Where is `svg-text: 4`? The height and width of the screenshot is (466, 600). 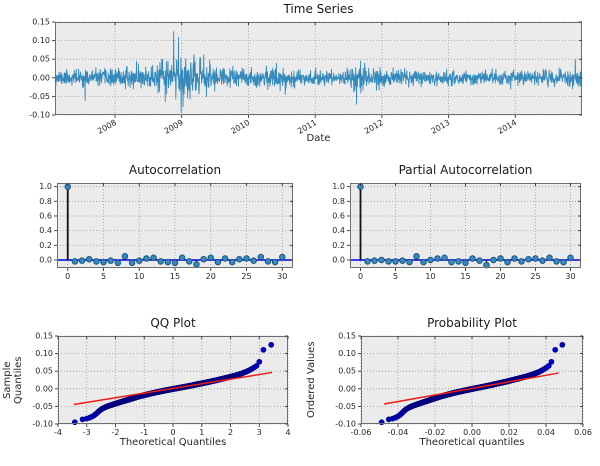
svg-text: 4 is located at coordinates (287, 432).